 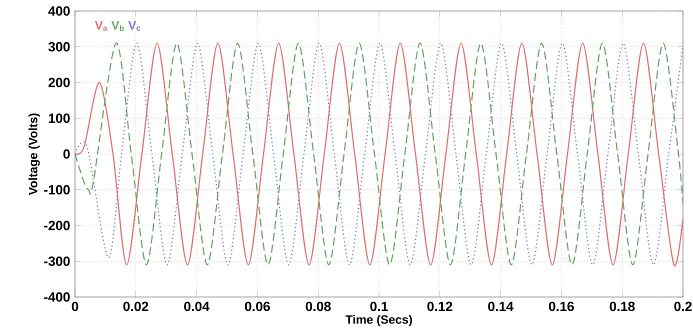 I want to click on y-tick-label: -200, so click(x=57, y=225).